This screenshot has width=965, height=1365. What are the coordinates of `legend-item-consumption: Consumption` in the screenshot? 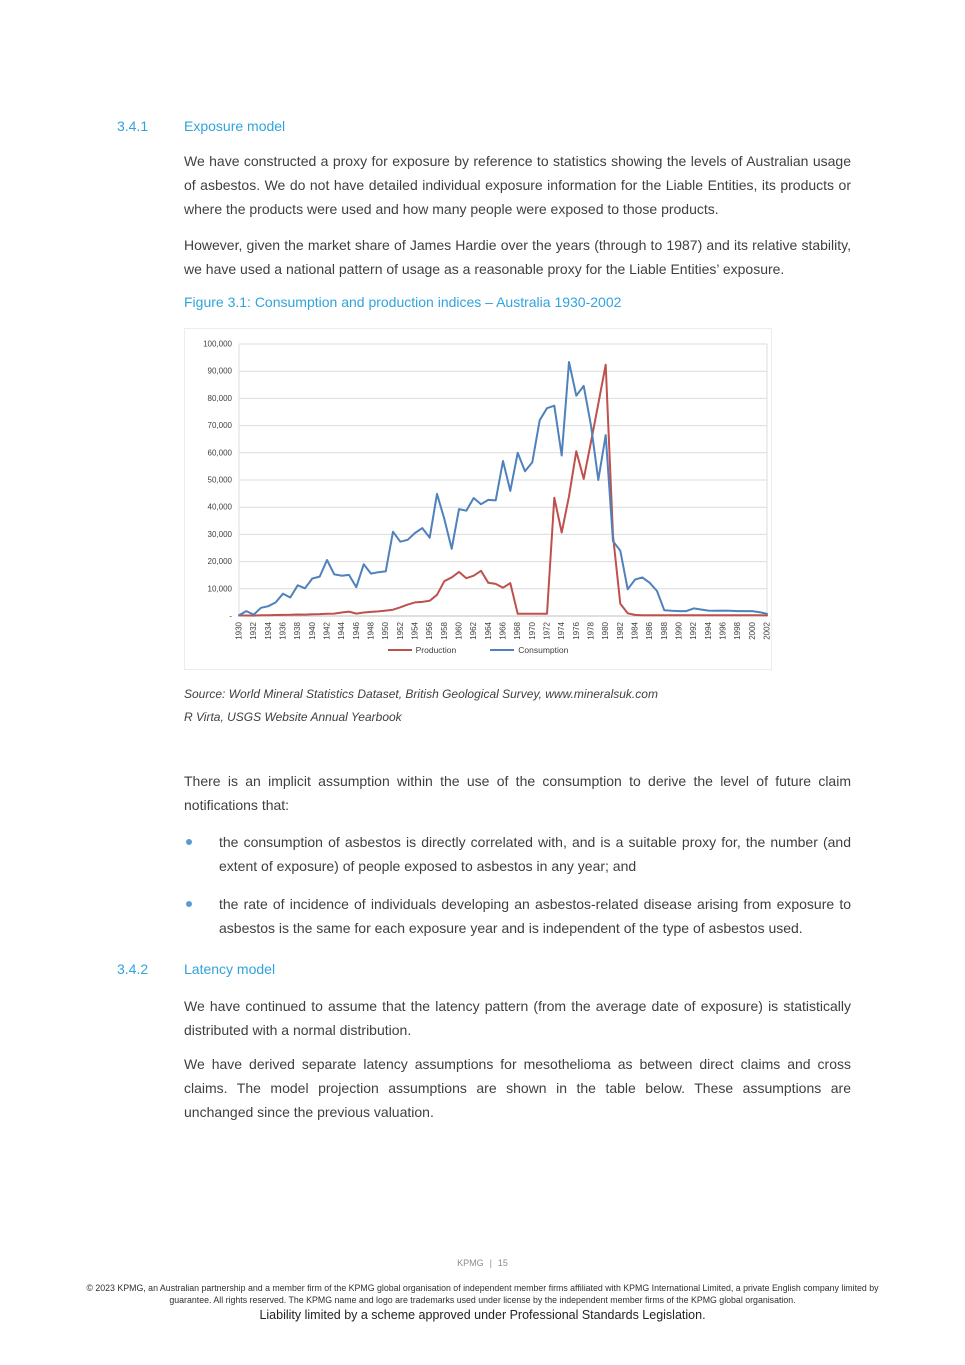 It's located at (529, 650).